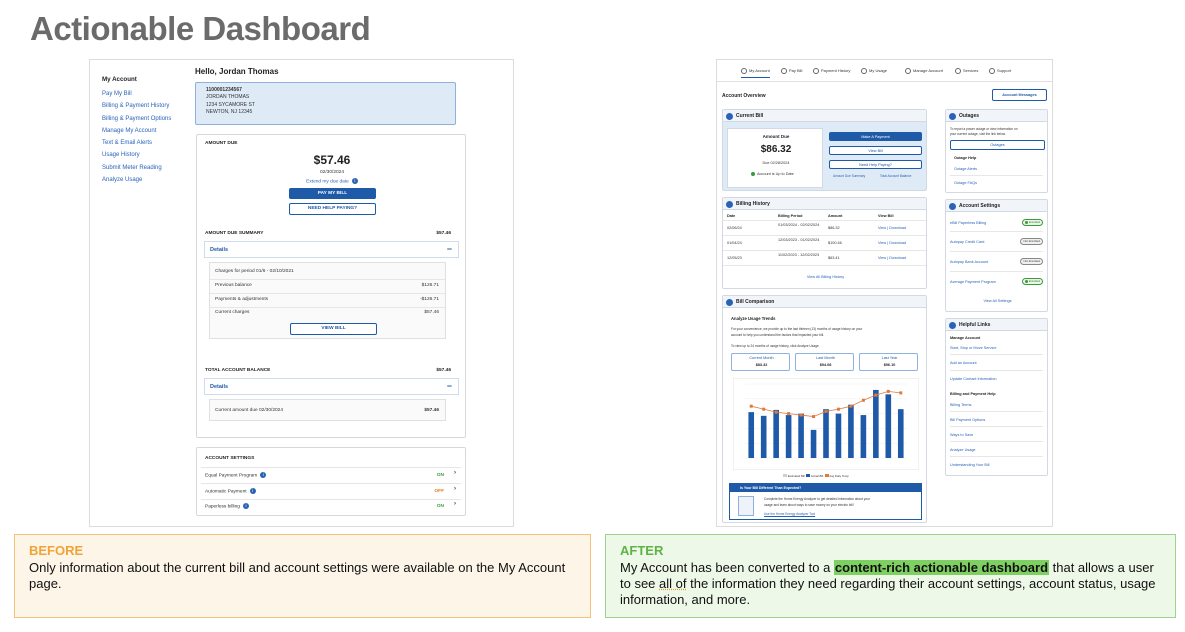 Image resolution: width=1185 pixels, height=632 pixels. What do you see at coordinates (973, 282) in the screenshot?
I see `setting-label: Average Payment Program` at bounding box center [973, 282].